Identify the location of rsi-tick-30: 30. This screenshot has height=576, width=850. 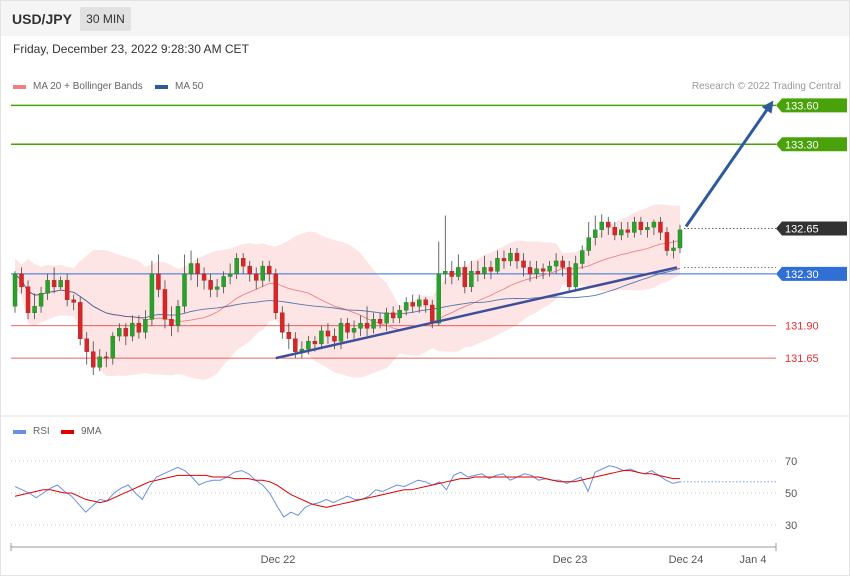
(791, 526).